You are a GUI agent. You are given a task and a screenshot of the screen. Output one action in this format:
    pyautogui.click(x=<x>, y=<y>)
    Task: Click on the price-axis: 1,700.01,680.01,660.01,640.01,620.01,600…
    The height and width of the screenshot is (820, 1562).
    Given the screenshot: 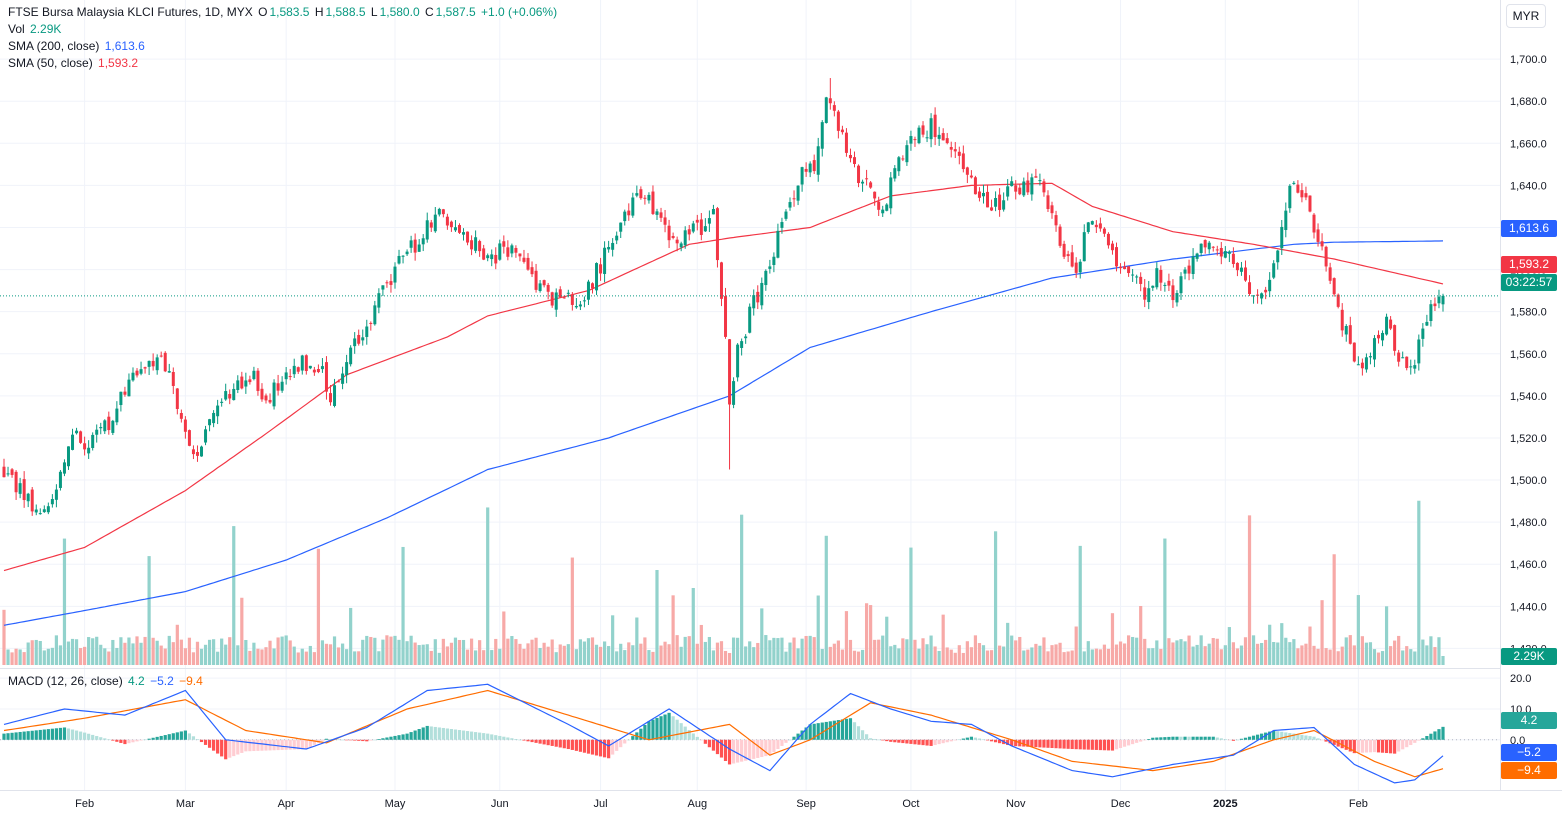 What is the action you would take?
    pyautogui.click(x=1528, y=354)
    